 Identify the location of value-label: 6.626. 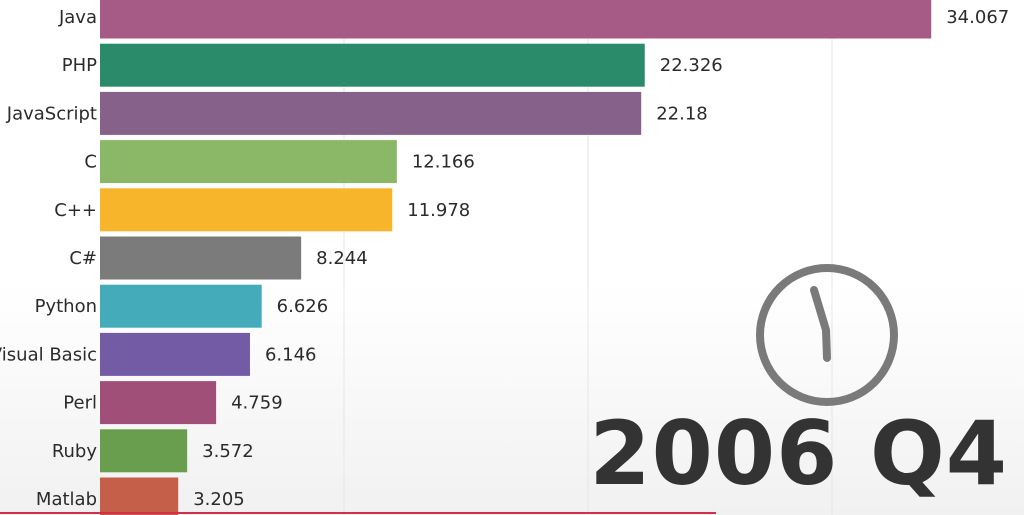
(303, 306).